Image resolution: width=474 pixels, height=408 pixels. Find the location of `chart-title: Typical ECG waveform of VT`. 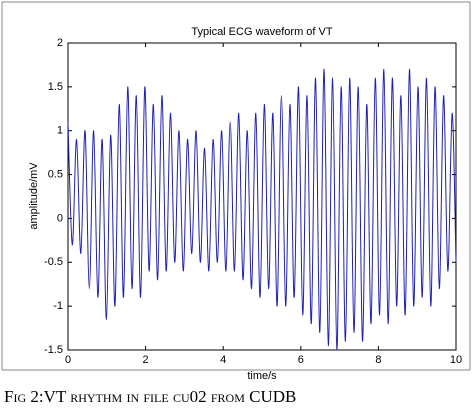

chart-title: Typical ECG waveform of VT is located at coordinates (261, 32).